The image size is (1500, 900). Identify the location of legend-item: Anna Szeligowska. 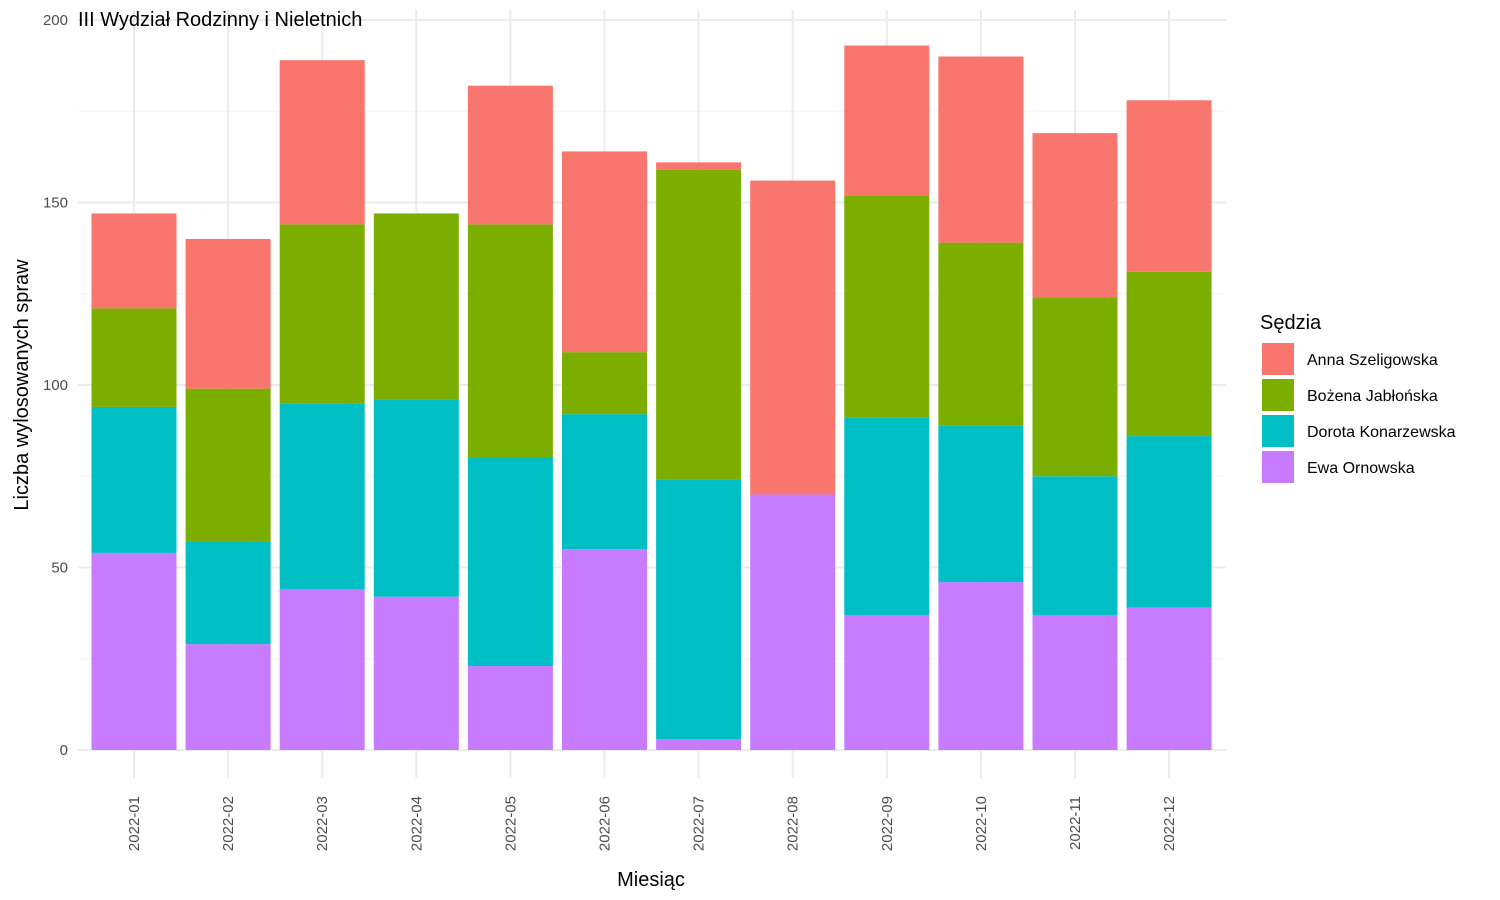
(1350, 359).